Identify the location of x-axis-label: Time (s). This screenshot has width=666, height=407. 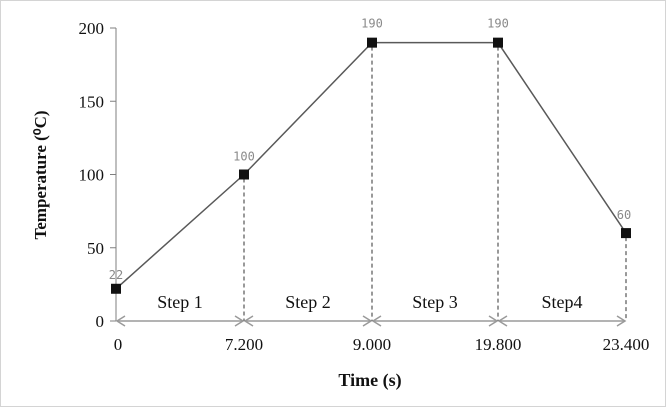
(369, 380).